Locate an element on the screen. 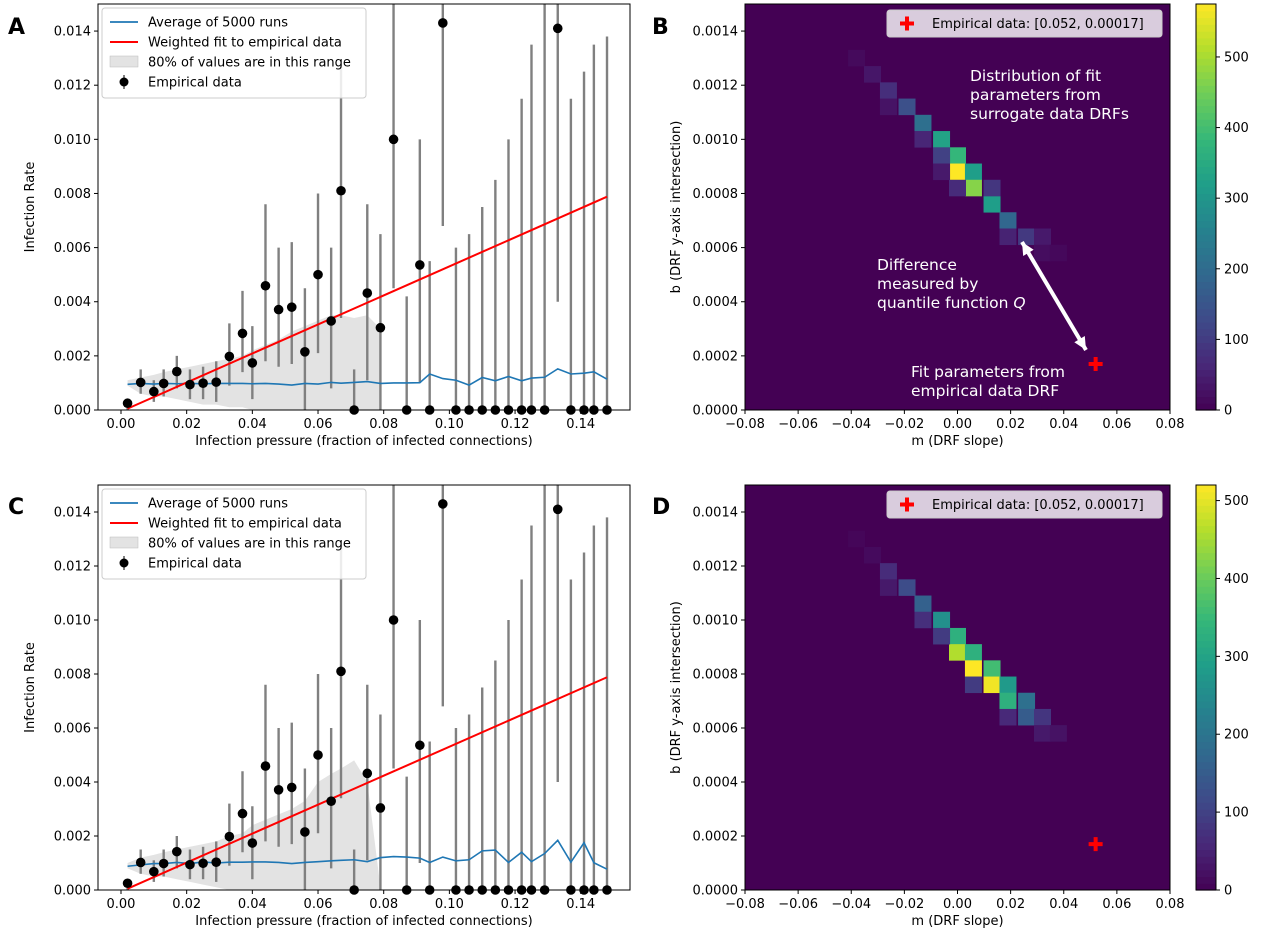  panel-b-ytick-label: 0.0014 is located at coordinates (716, 32).